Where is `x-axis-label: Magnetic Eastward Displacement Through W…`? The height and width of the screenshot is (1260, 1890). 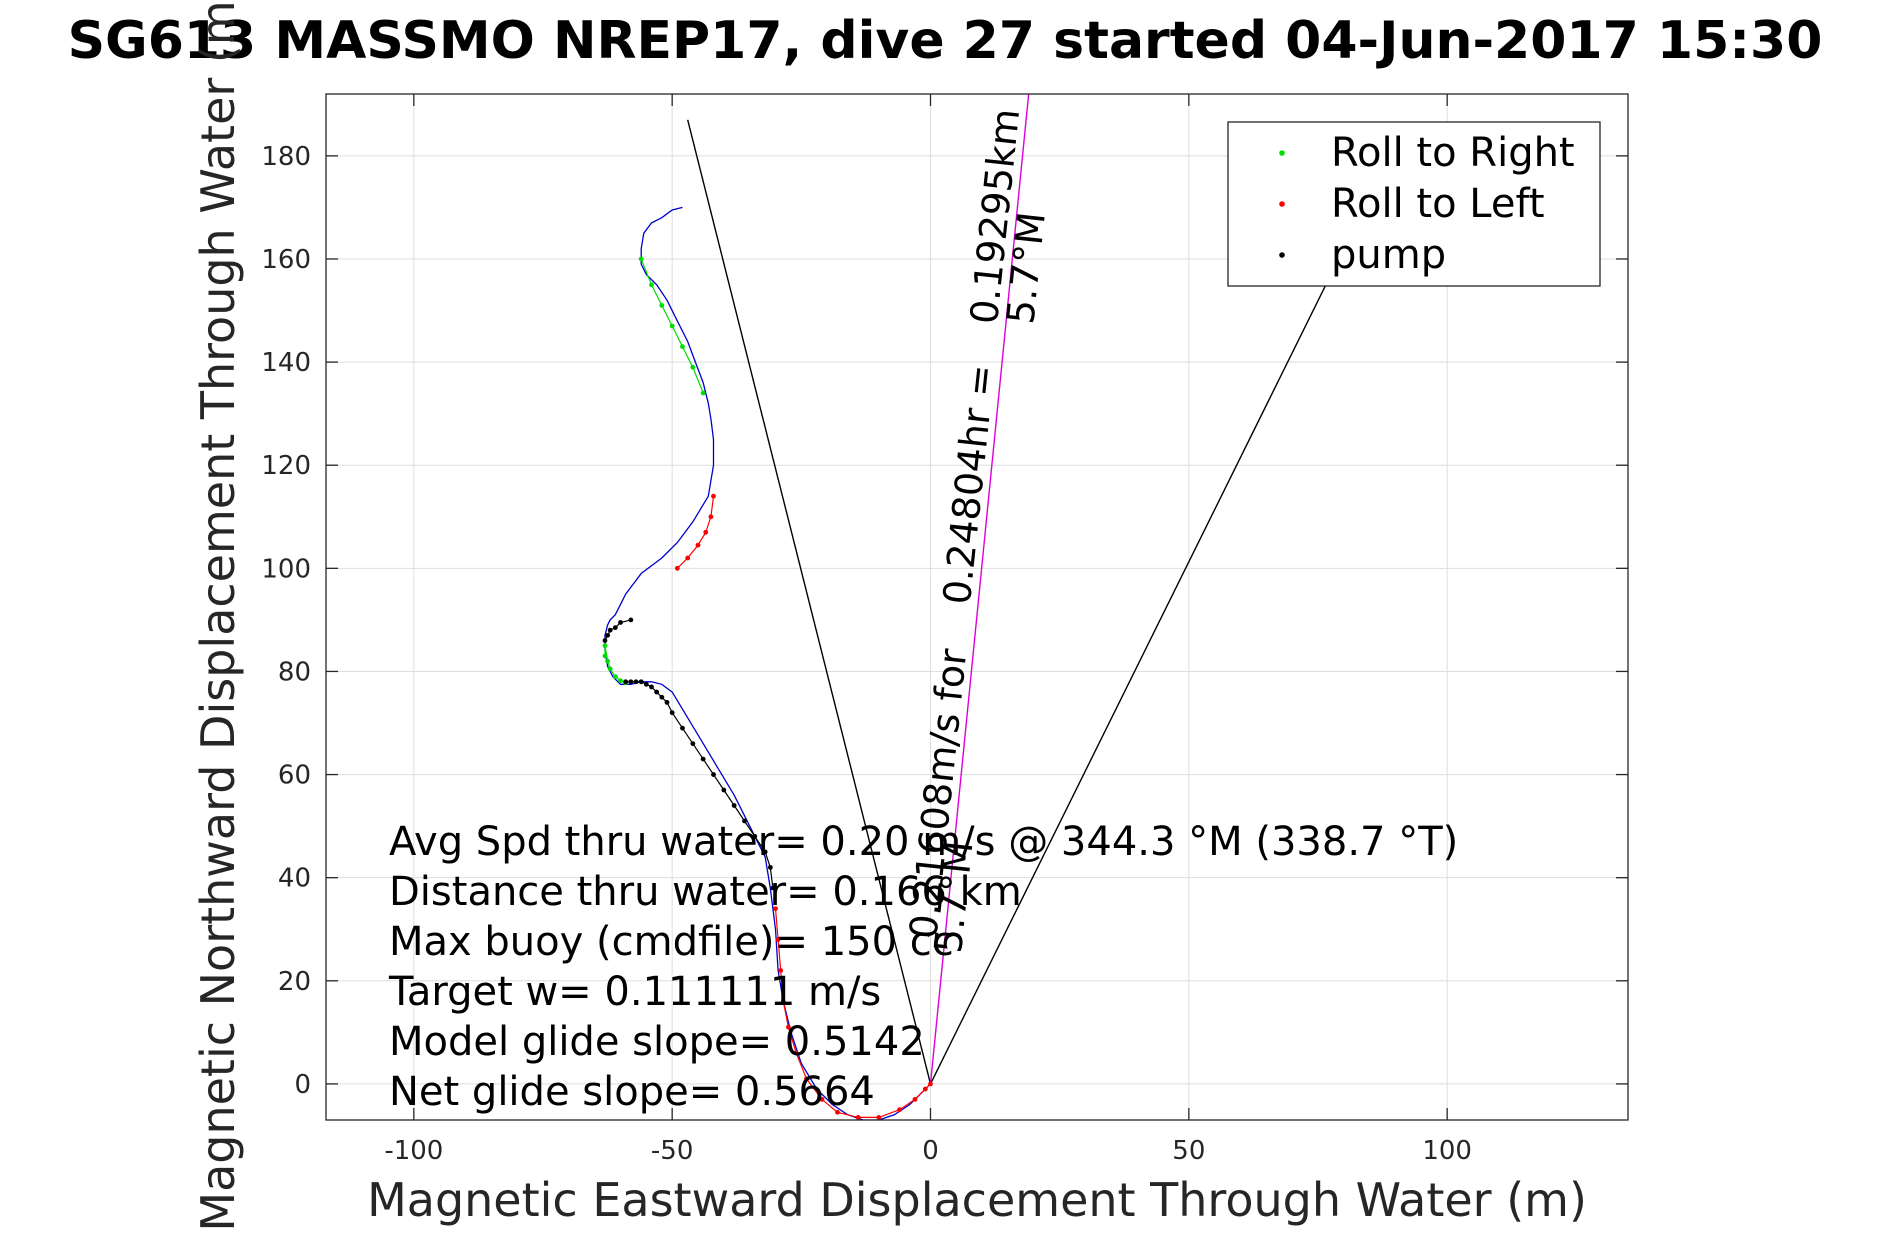 x-axis-label: Magnetic Eastward Displacement Through W… is located at coordinates (977, 1200).